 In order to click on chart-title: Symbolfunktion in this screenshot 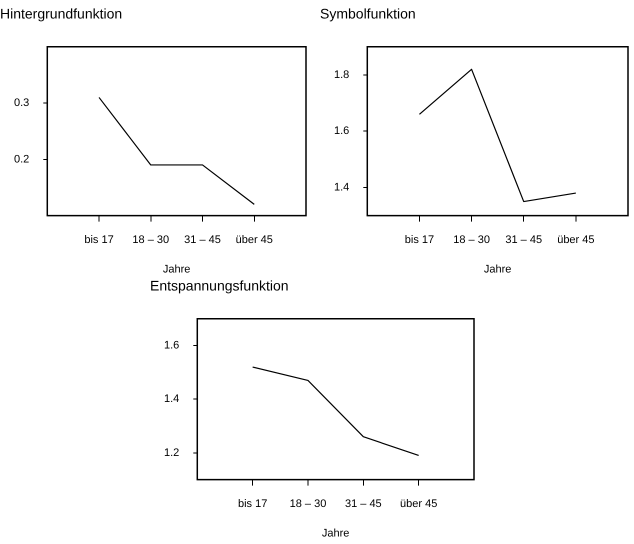, I will do `click(368, 13)`.